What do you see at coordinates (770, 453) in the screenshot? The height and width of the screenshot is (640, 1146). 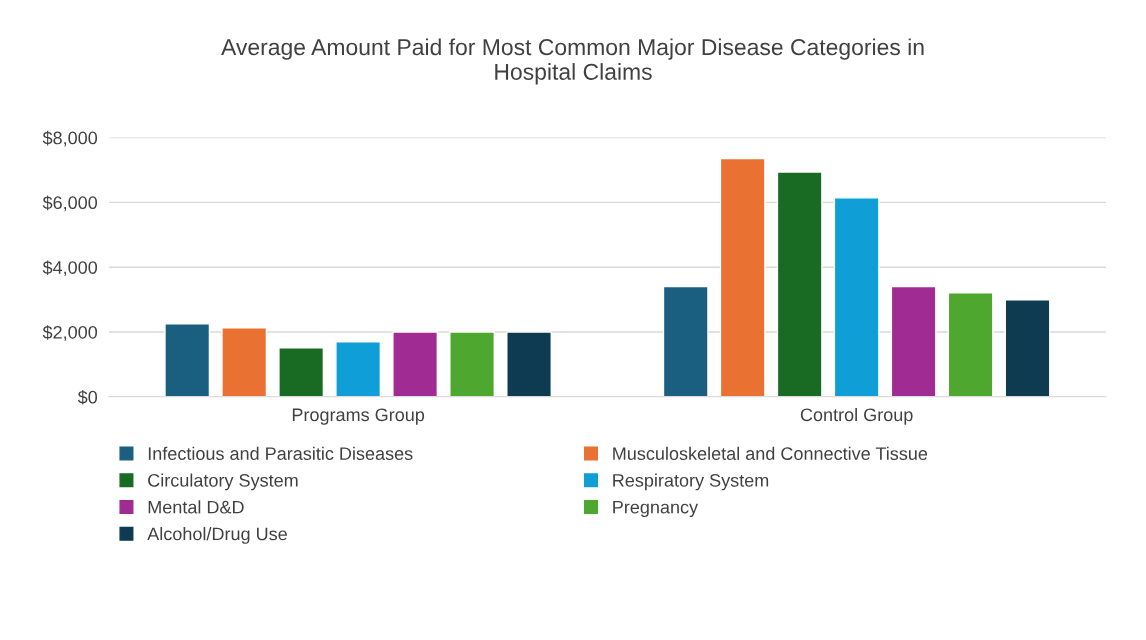 I see `legend-label: Musculoskeletal and Connective Tissue` at bounding box center [770, 453].